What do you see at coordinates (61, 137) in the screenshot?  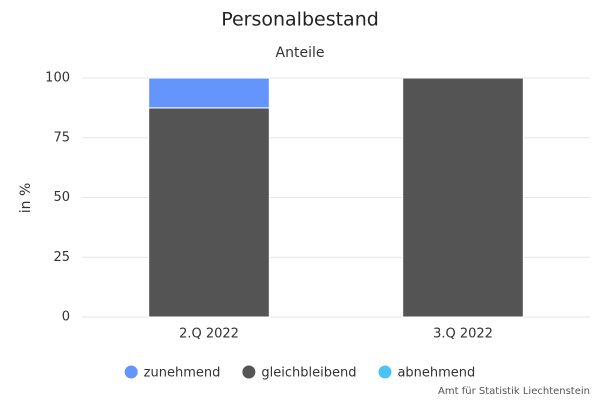 I see `y-tick-label: 75` at bounding box center [61, 137].